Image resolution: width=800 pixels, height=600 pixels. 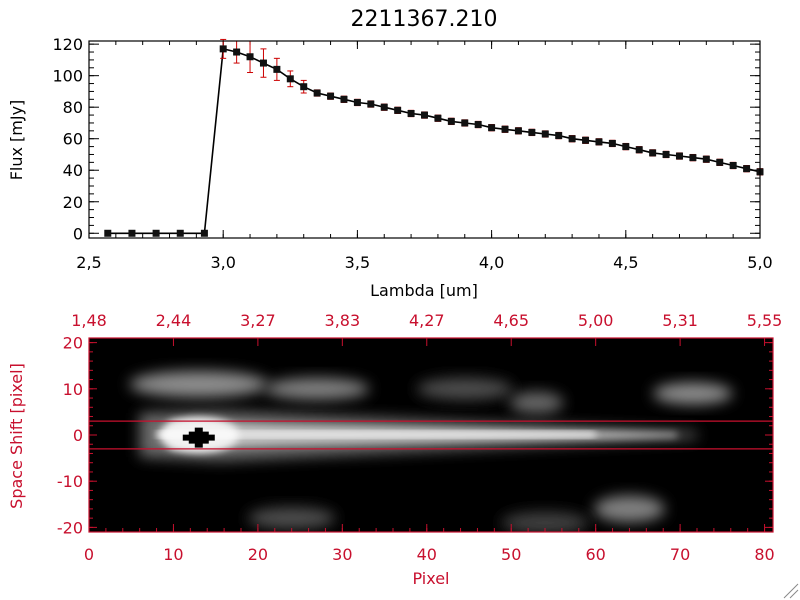 What do you see at coordinates (73, 170) in the screenshot?
I see `y-tick-label: 40` at bounding box center [73, 170].